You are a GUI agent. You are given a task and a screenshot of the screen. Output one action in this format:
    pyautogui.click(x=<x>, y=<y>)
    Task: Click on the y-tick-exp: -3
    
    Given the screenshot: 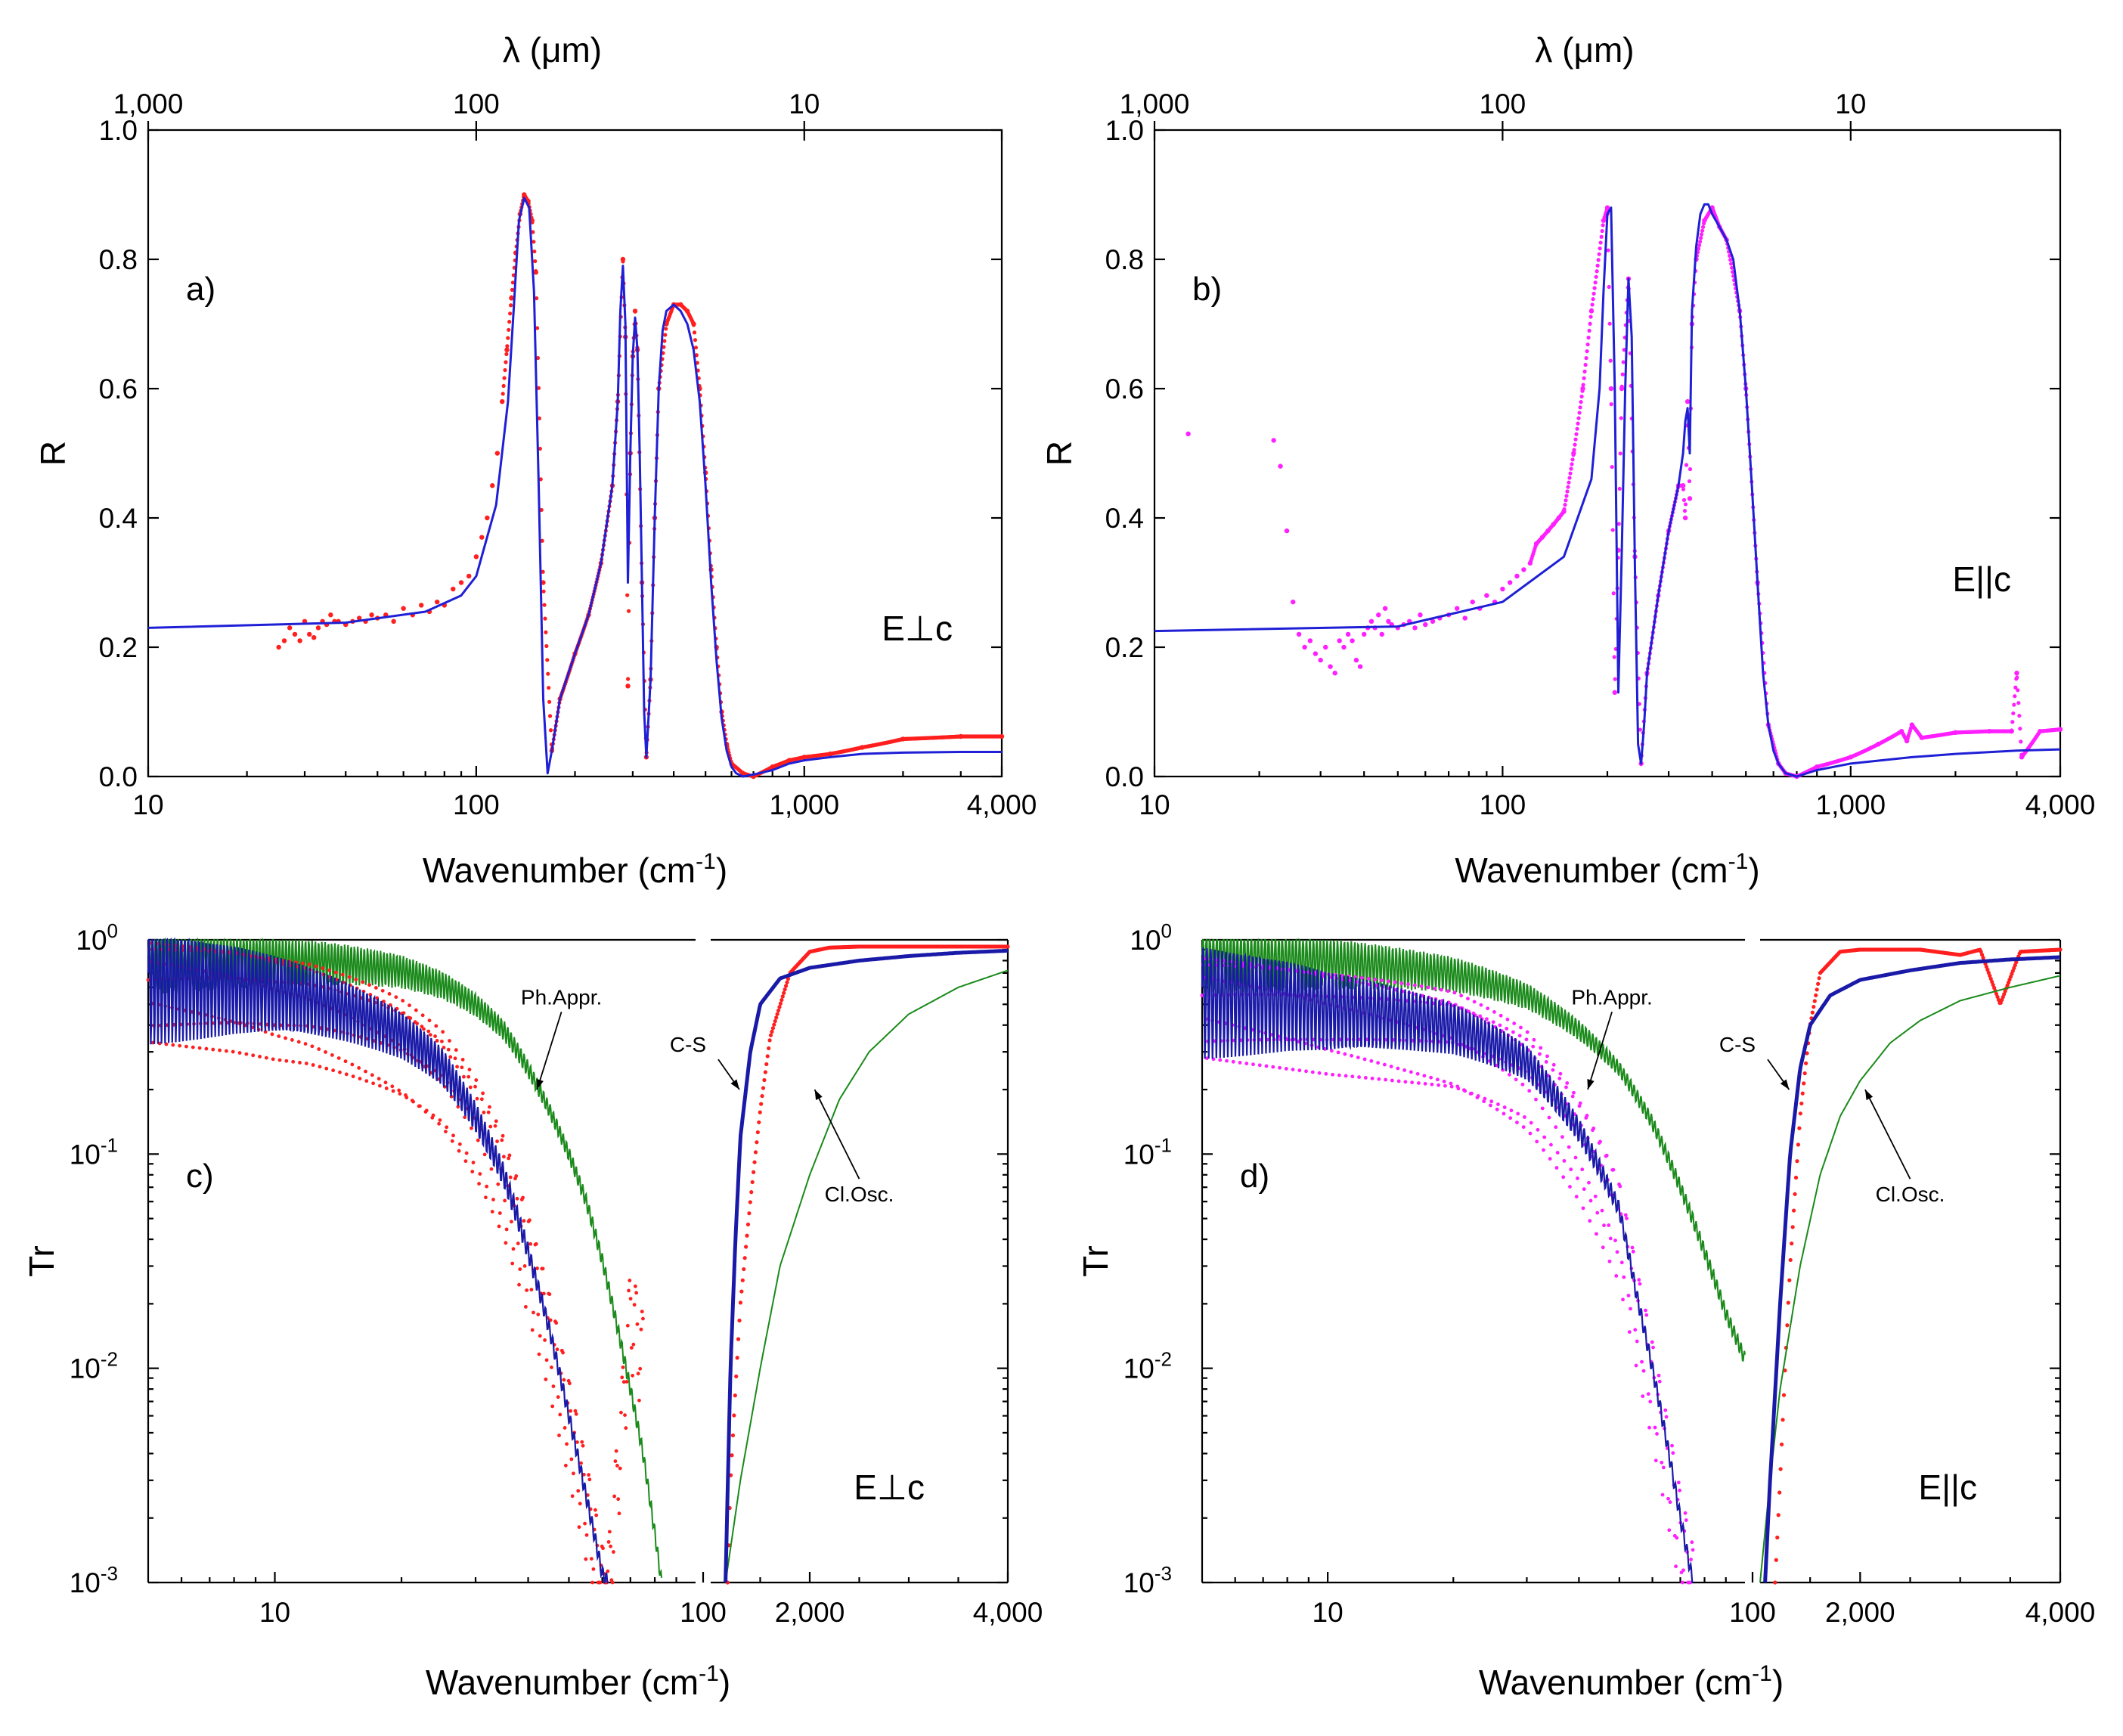 What is the action you would take?
    pyautogui.click(x=1163, y=1573)
    